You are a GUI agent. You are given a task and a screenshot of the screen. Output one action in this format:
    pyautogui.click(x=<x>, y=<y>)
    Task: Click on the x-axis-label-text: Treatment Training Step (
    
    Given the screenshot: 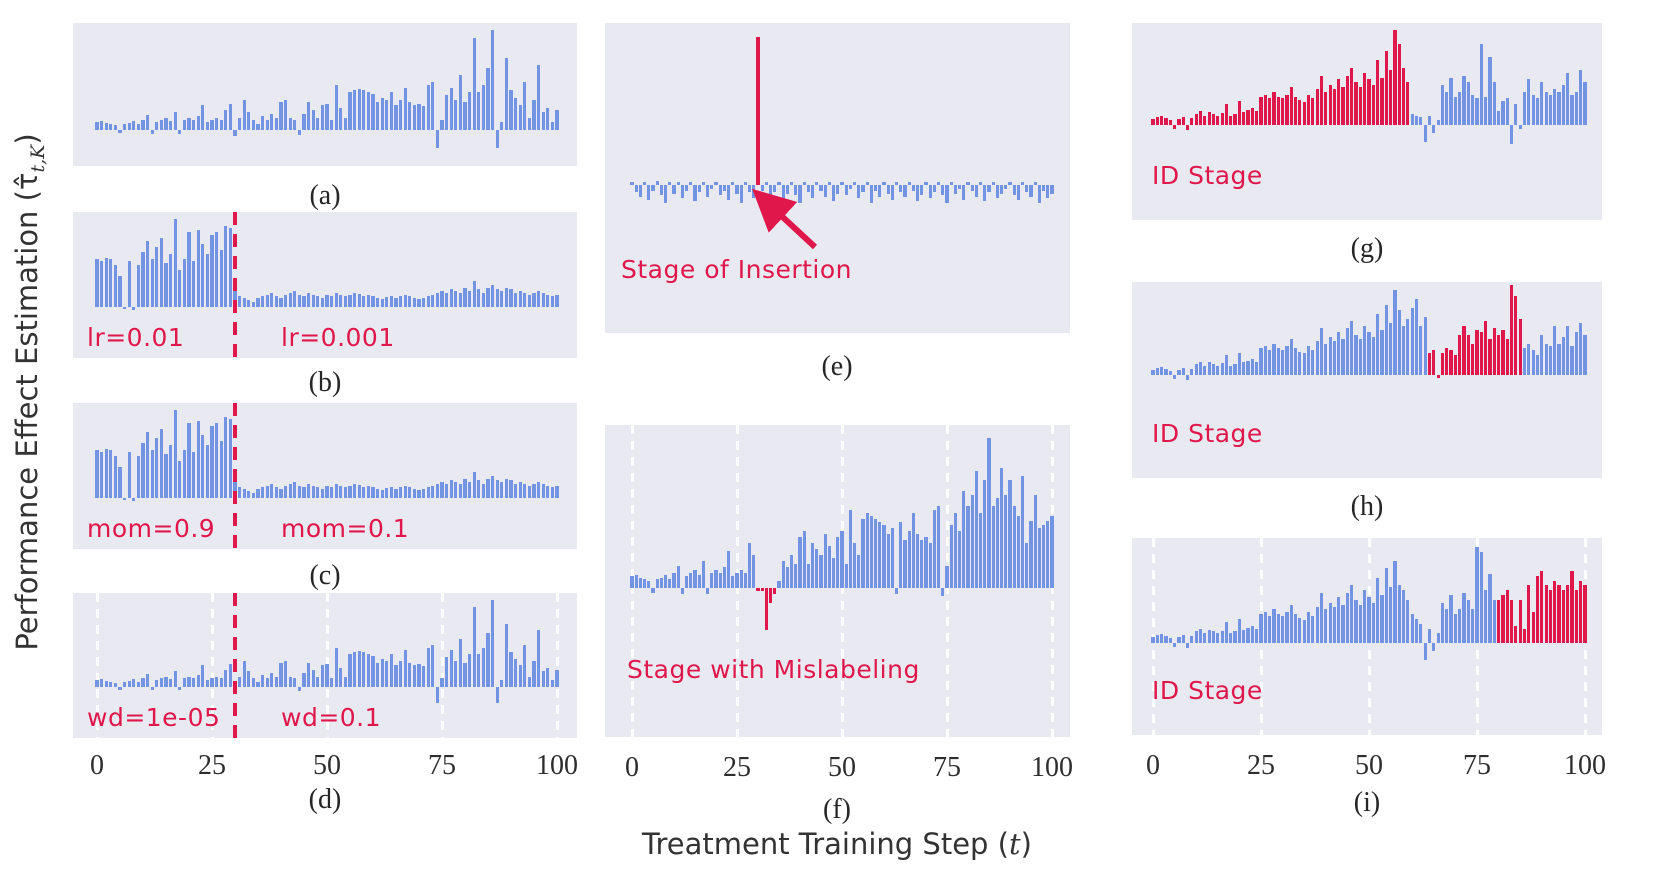 What is the action you would take?
    pyautogui.click(x=825, y=844)
    